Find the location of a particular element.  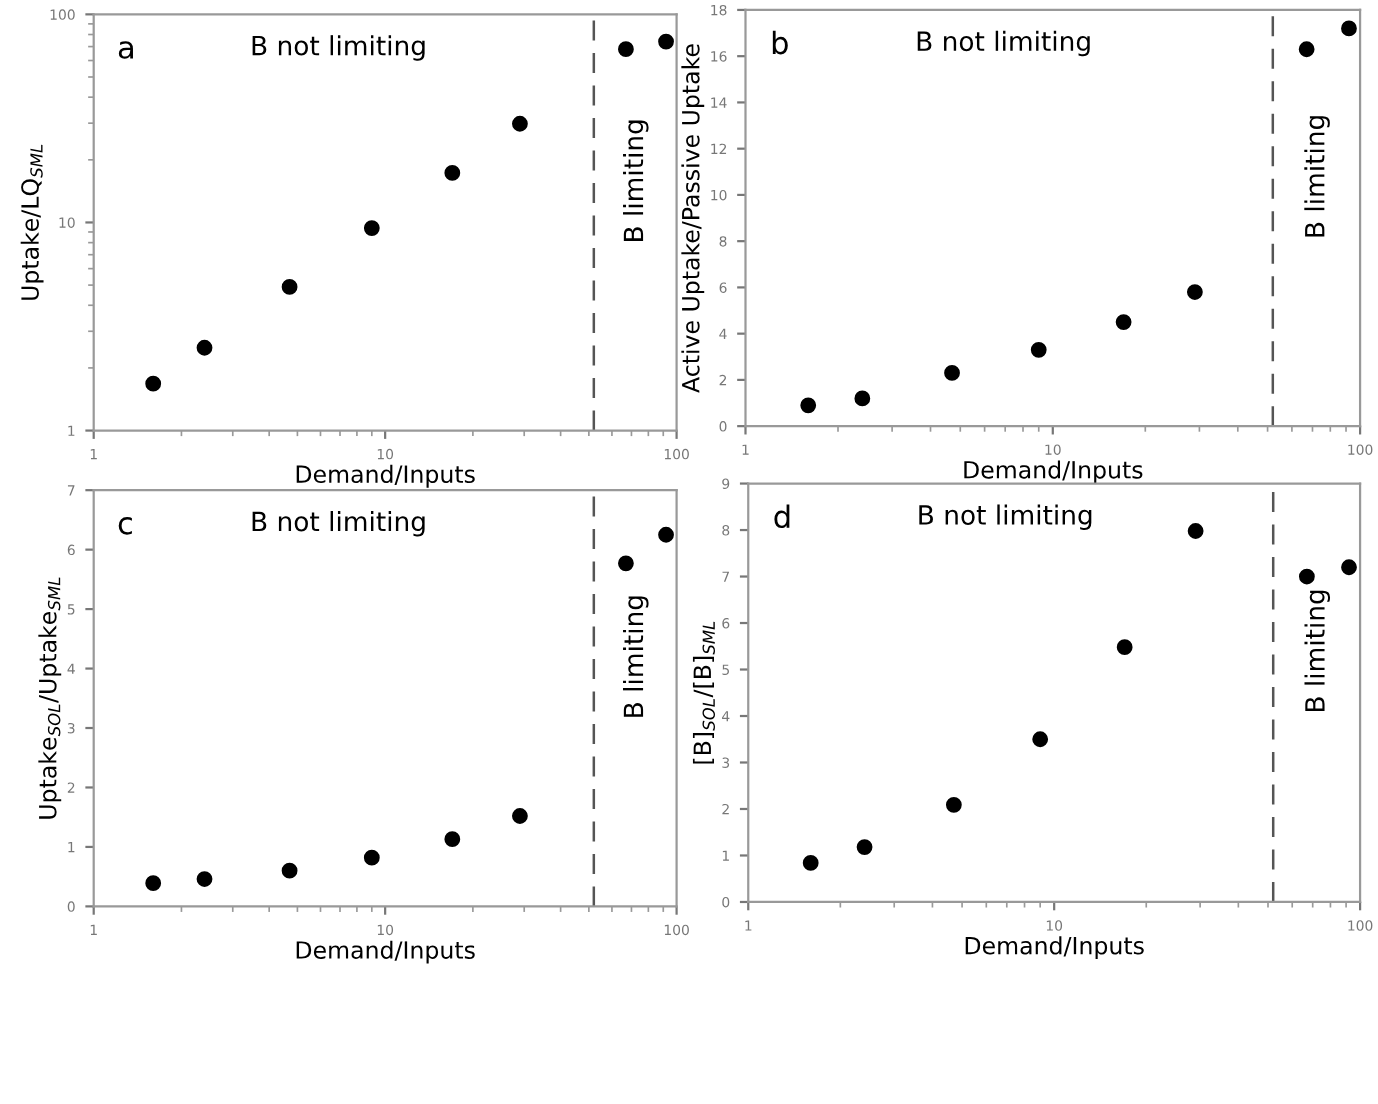

annotation: b is located at coordinates (780, 42).